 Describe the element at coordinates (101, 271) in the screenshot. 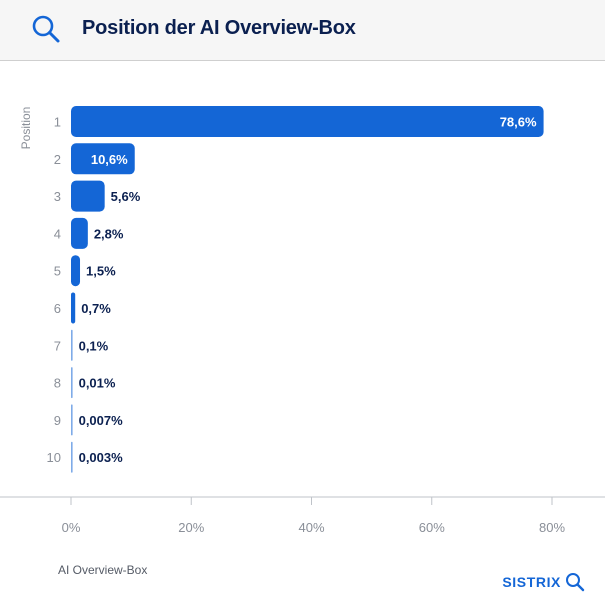

I see `data-label: 1,5%` at that location.